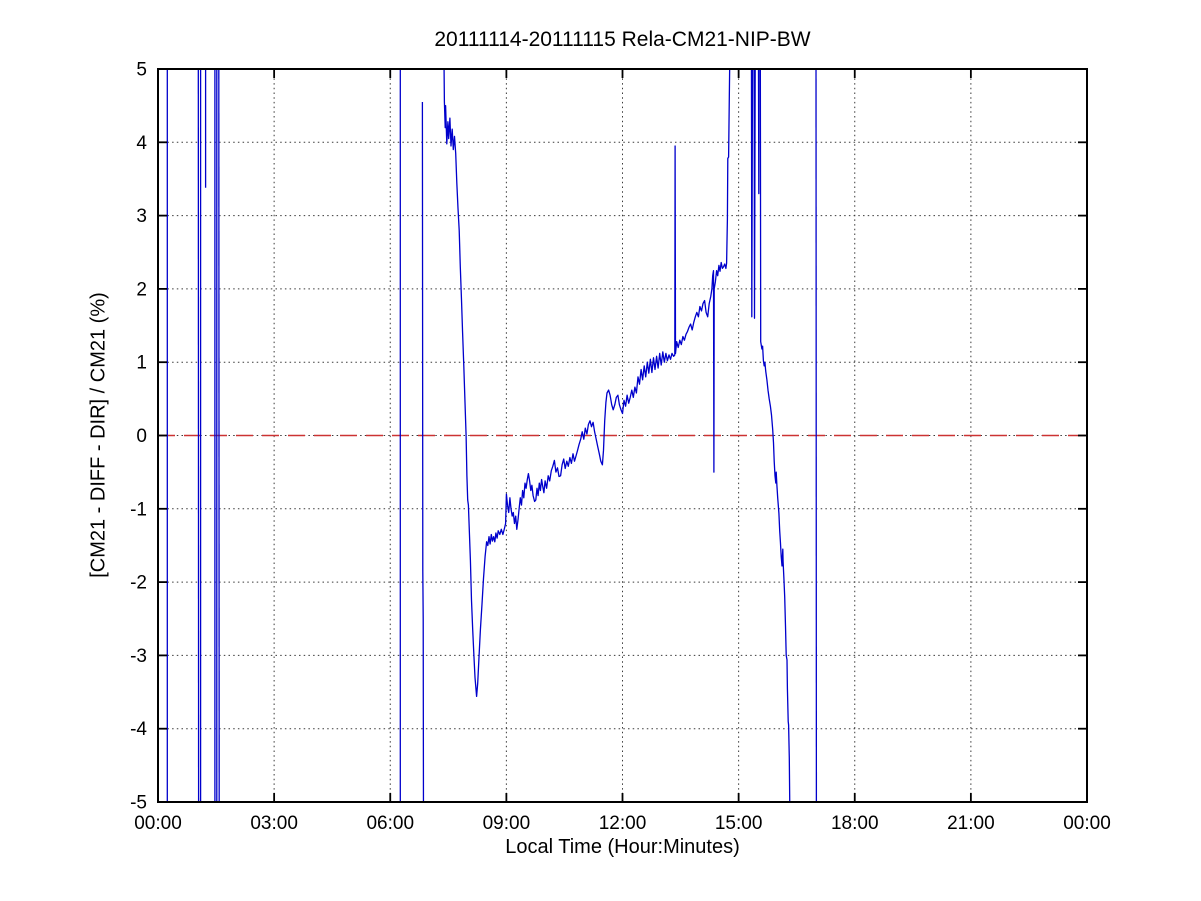 This screenshot has width=1201, height=901. What do you see at coordinates (622, 39) in the screenshot?
I see `chart-title: 20111114-20111115 Rela-CM21-NIP-BW` at bounding box center [622, 39].